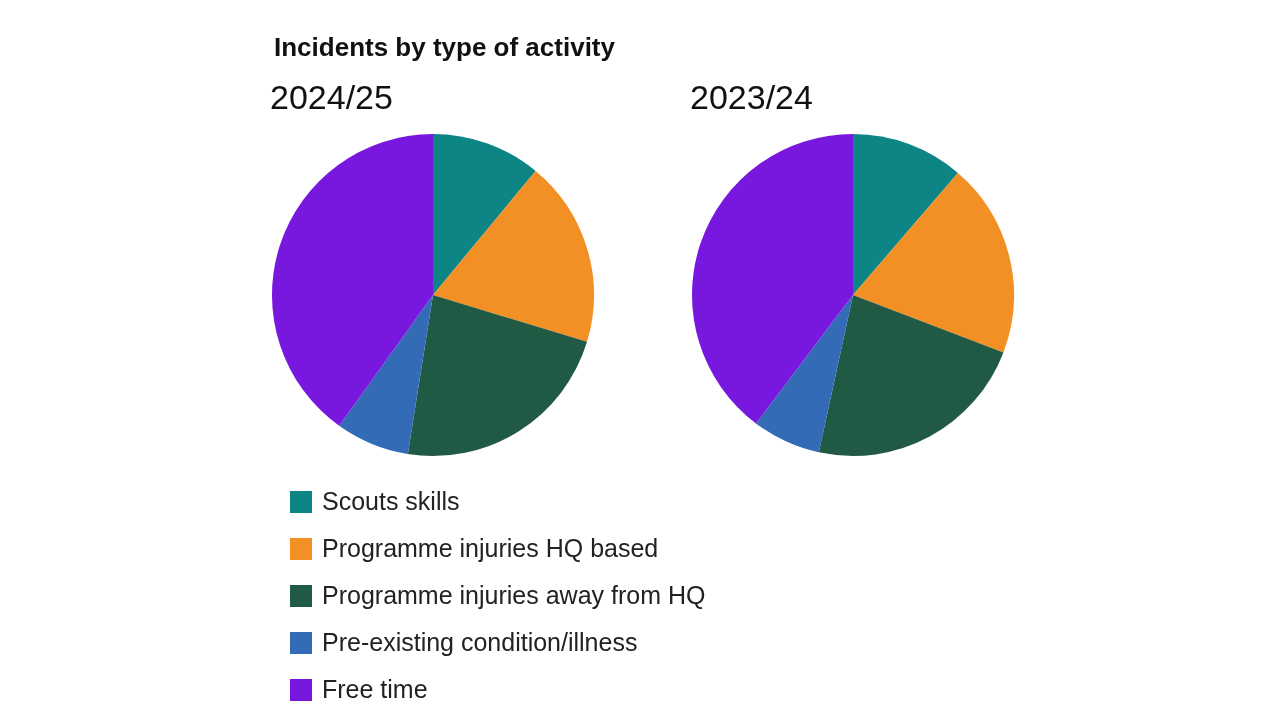  Describe the element at coordinates (375, 689) in the screenshot. I see `legend-label: Free time` at that location.